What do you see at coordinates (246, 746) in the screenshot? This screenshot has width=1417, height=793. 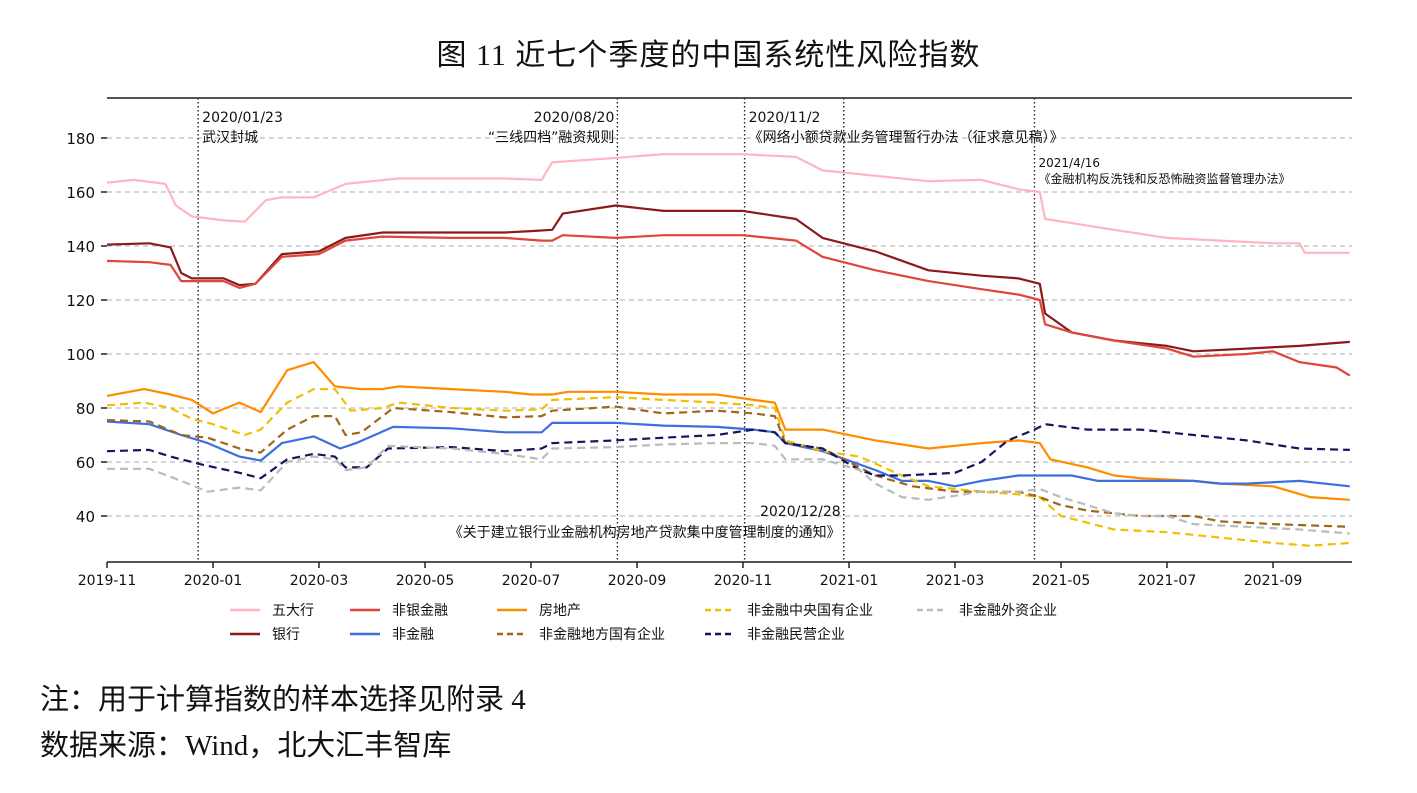 I see `data-source: 数据来源：Wind，北大汇丰智库` at bounding box center [246, 746].